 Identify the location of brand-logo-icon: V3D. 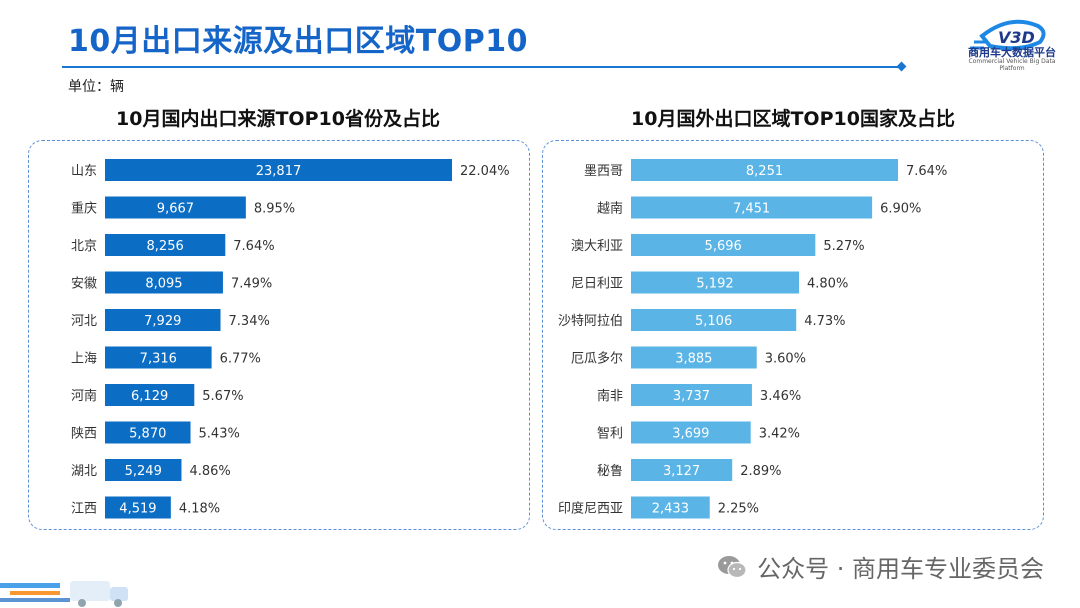
(1008, 35).